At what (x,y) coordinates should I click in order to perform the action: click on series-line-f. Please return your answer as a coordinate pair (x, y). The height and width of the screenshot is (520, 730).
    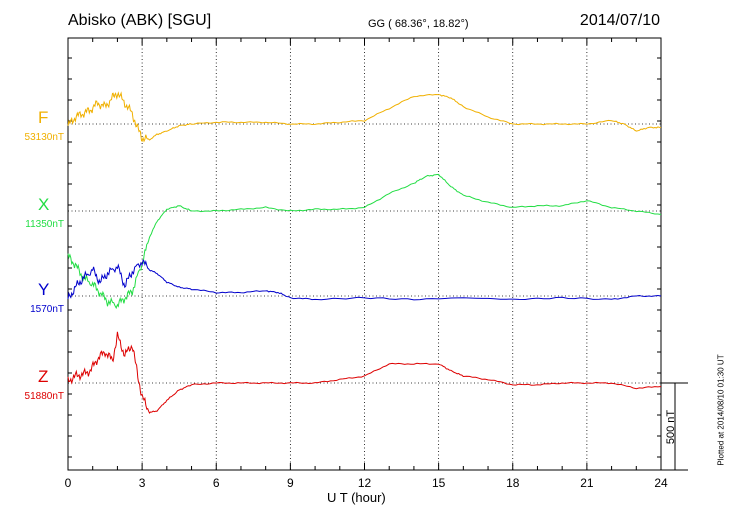
    Looking at the image, I should click on (364, 117).